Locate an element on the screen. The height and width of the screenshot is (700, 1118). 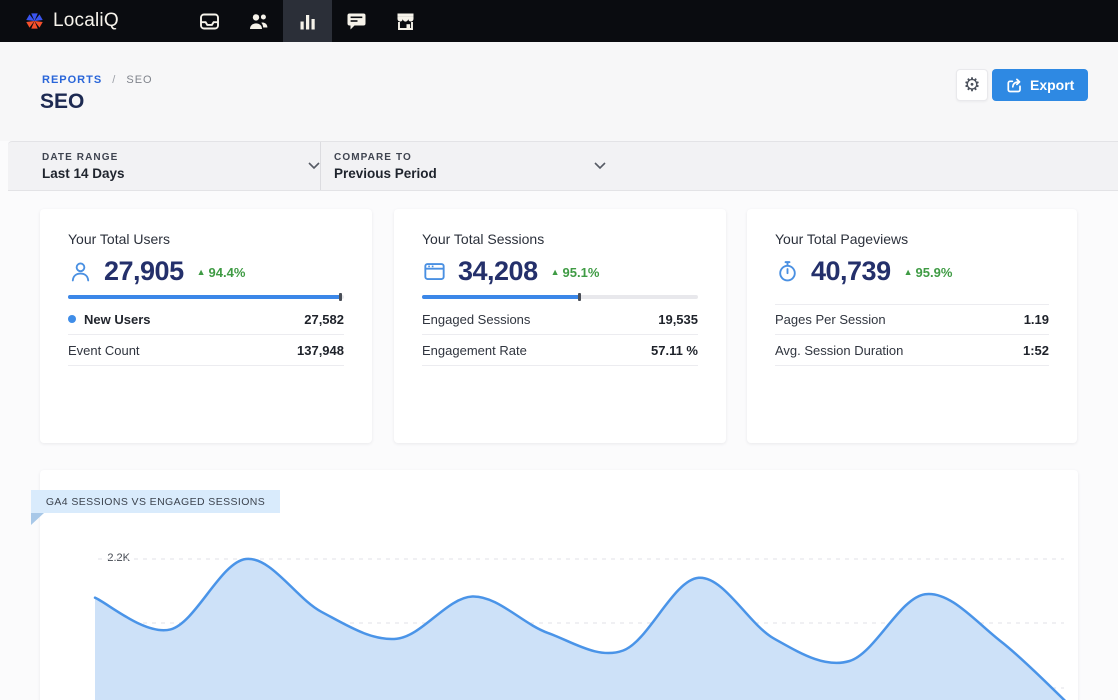
reports-icon is located at coordinates (307, 21).